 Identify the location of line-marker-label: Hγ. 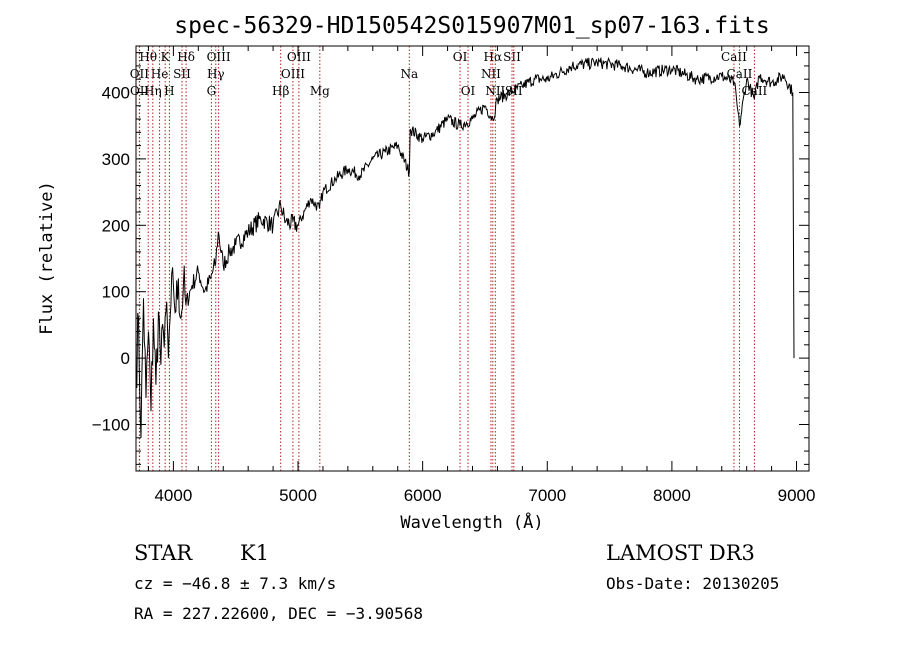
(216, 74).